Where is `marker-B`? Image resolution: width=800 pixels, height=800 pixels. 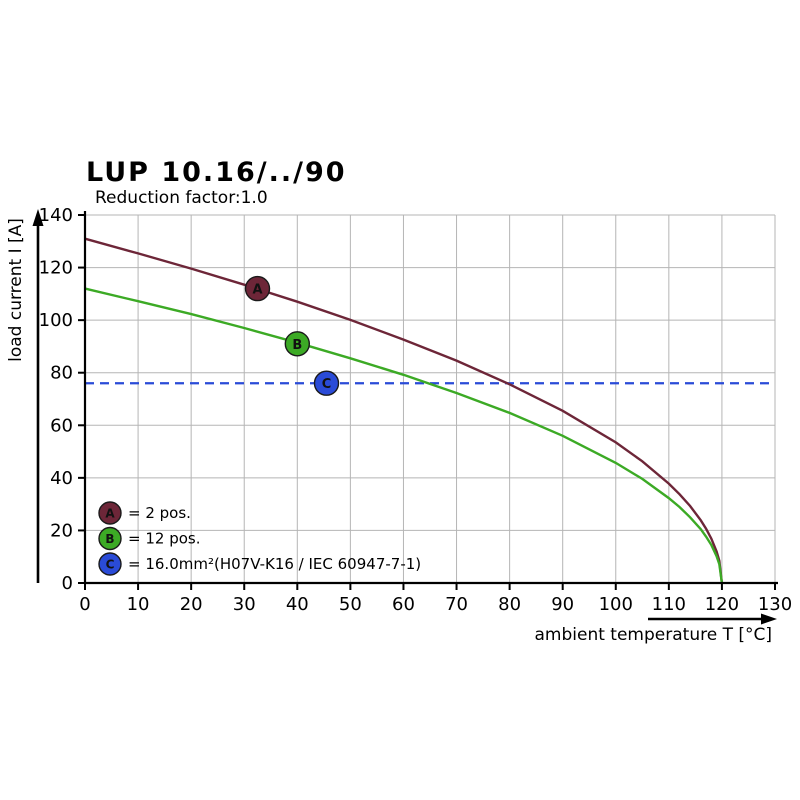 marker-B is located at coordinates (297, 344).